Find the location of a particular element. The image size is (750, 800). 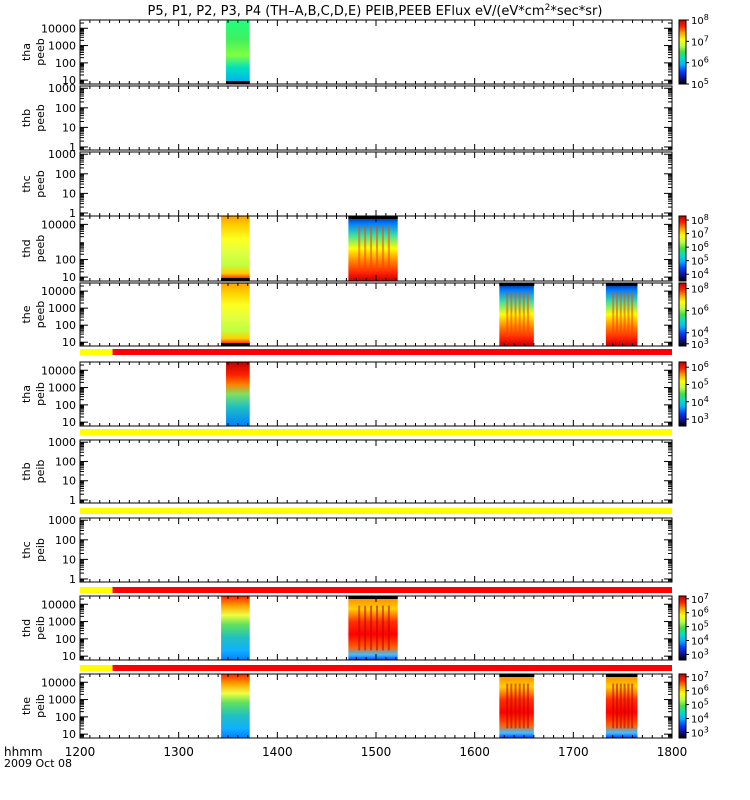

x-tick-label: 1300 is located at coordinates (178, 752).